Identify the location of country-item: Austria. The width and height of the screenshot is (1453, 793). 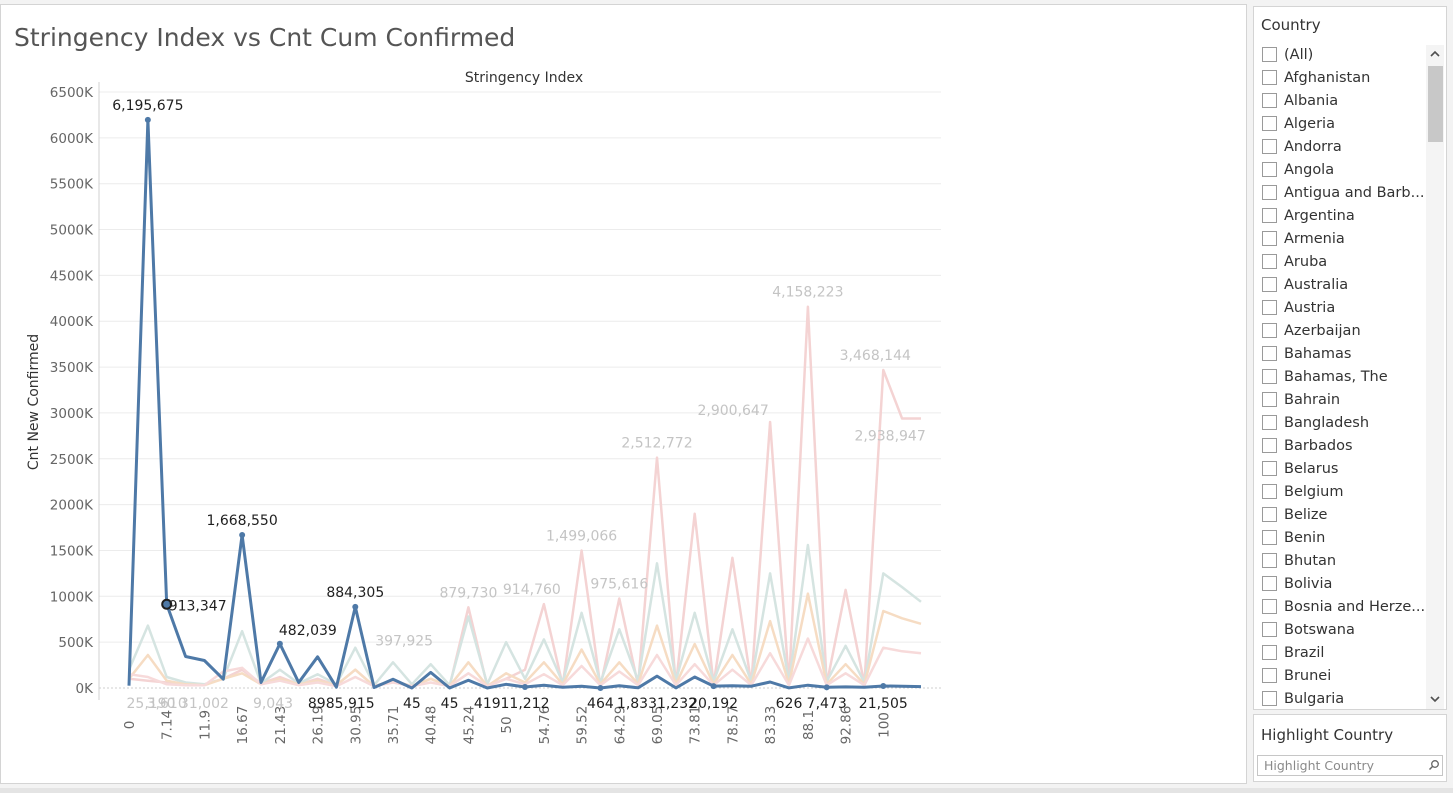
(1340, 307).